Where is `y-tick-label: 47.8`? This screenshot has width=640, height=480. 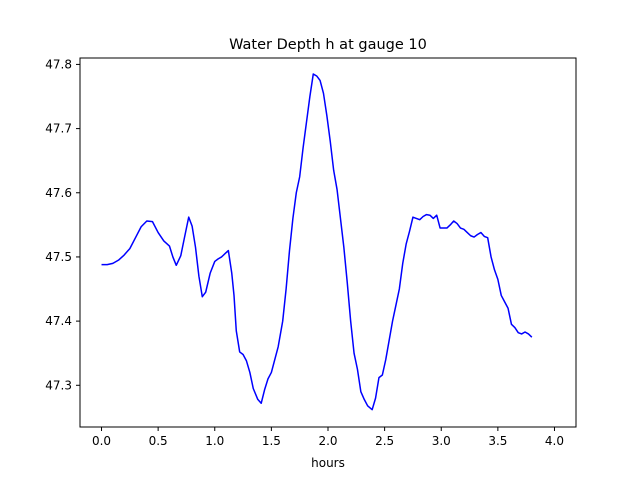
y-tick-label: 47.8 is located at coordinates (58, 64).